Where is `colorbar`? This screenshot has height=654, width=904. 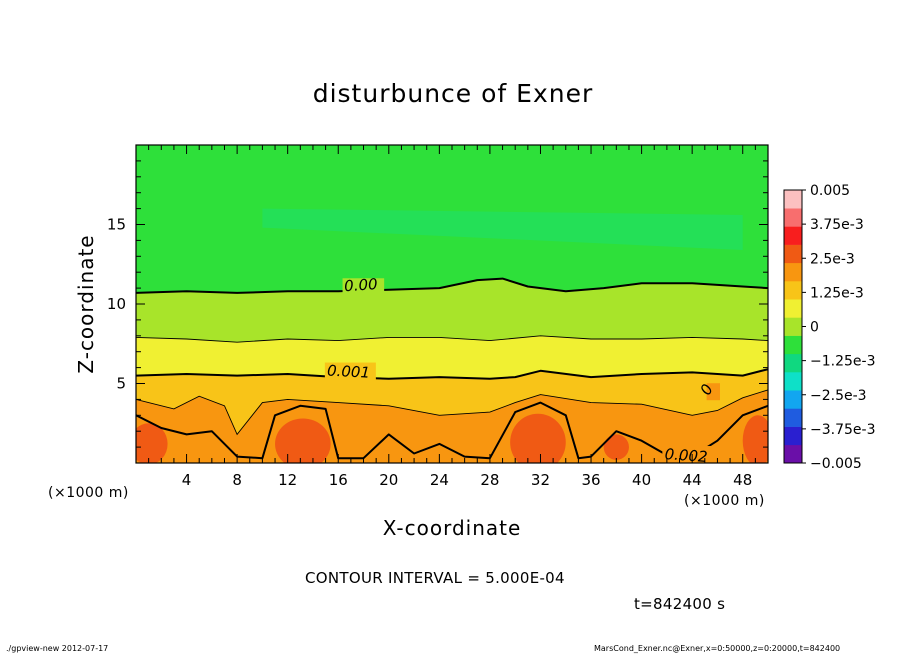
colorbar is located at coordinates (793, 326).